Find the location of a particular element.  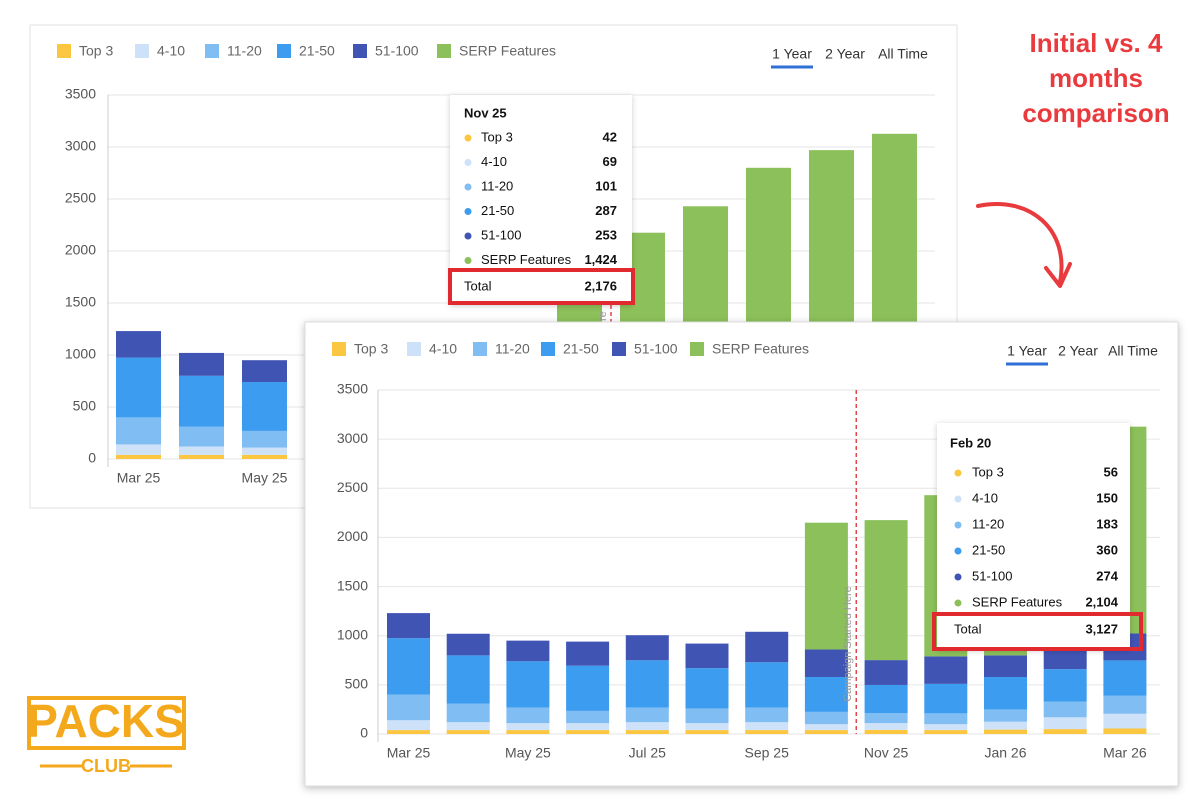

headline-line: comparison is located at coordinates (1095, 113).